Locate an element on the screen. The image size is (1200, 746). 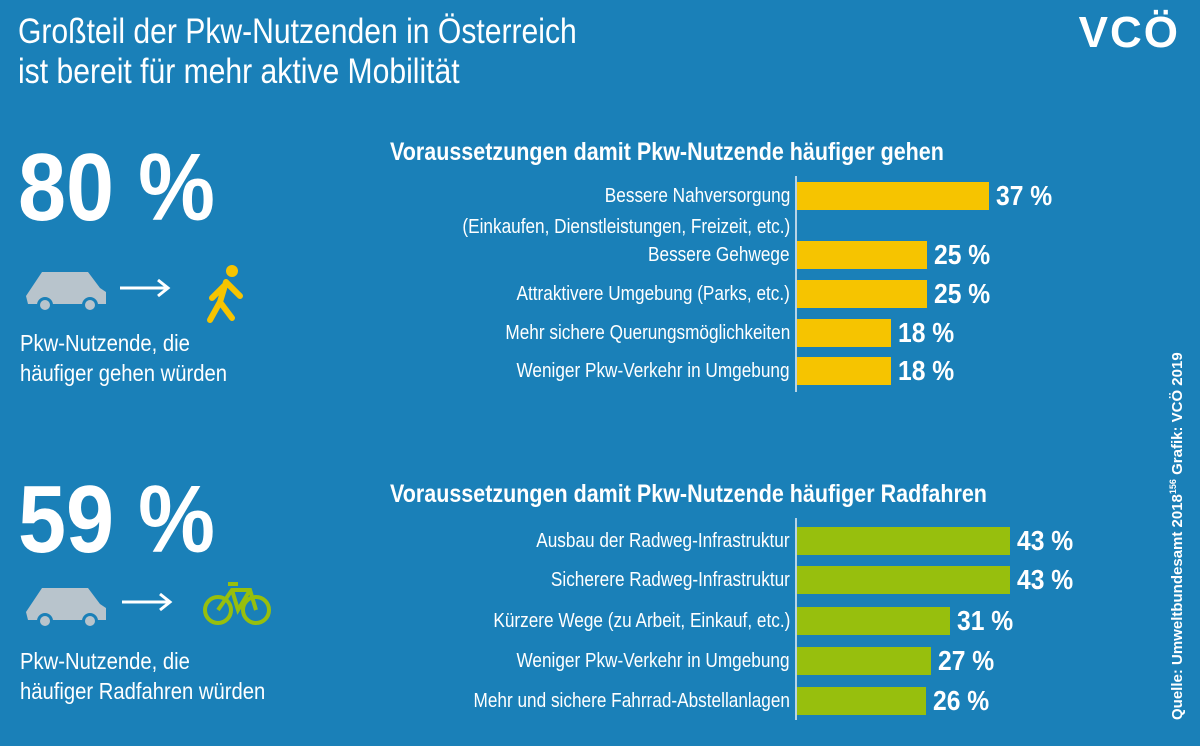
icons is located at coordinates (148, 447).